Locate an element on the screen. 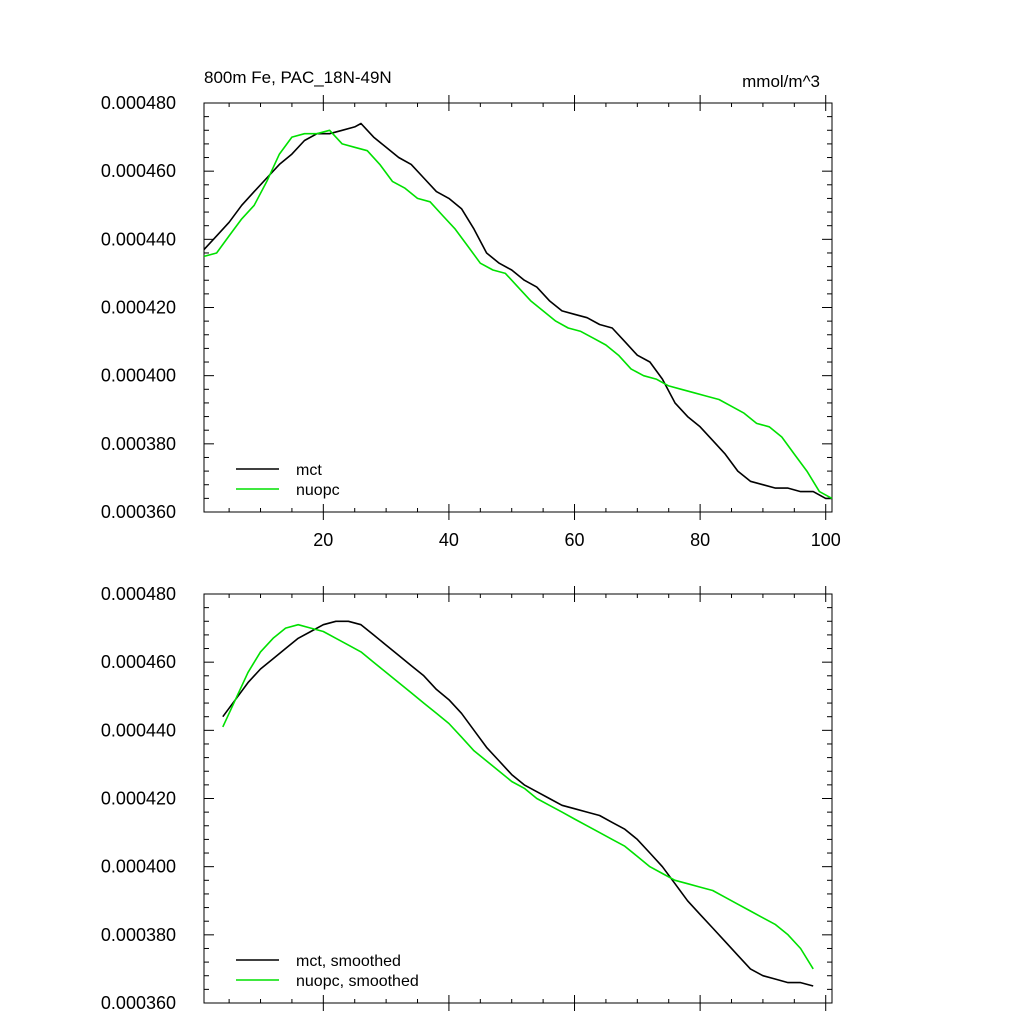 Image resolution: width=1024 pixels, height=1024 pixels. units-label: mmol/m^3 is located at coordinates (781, 81).